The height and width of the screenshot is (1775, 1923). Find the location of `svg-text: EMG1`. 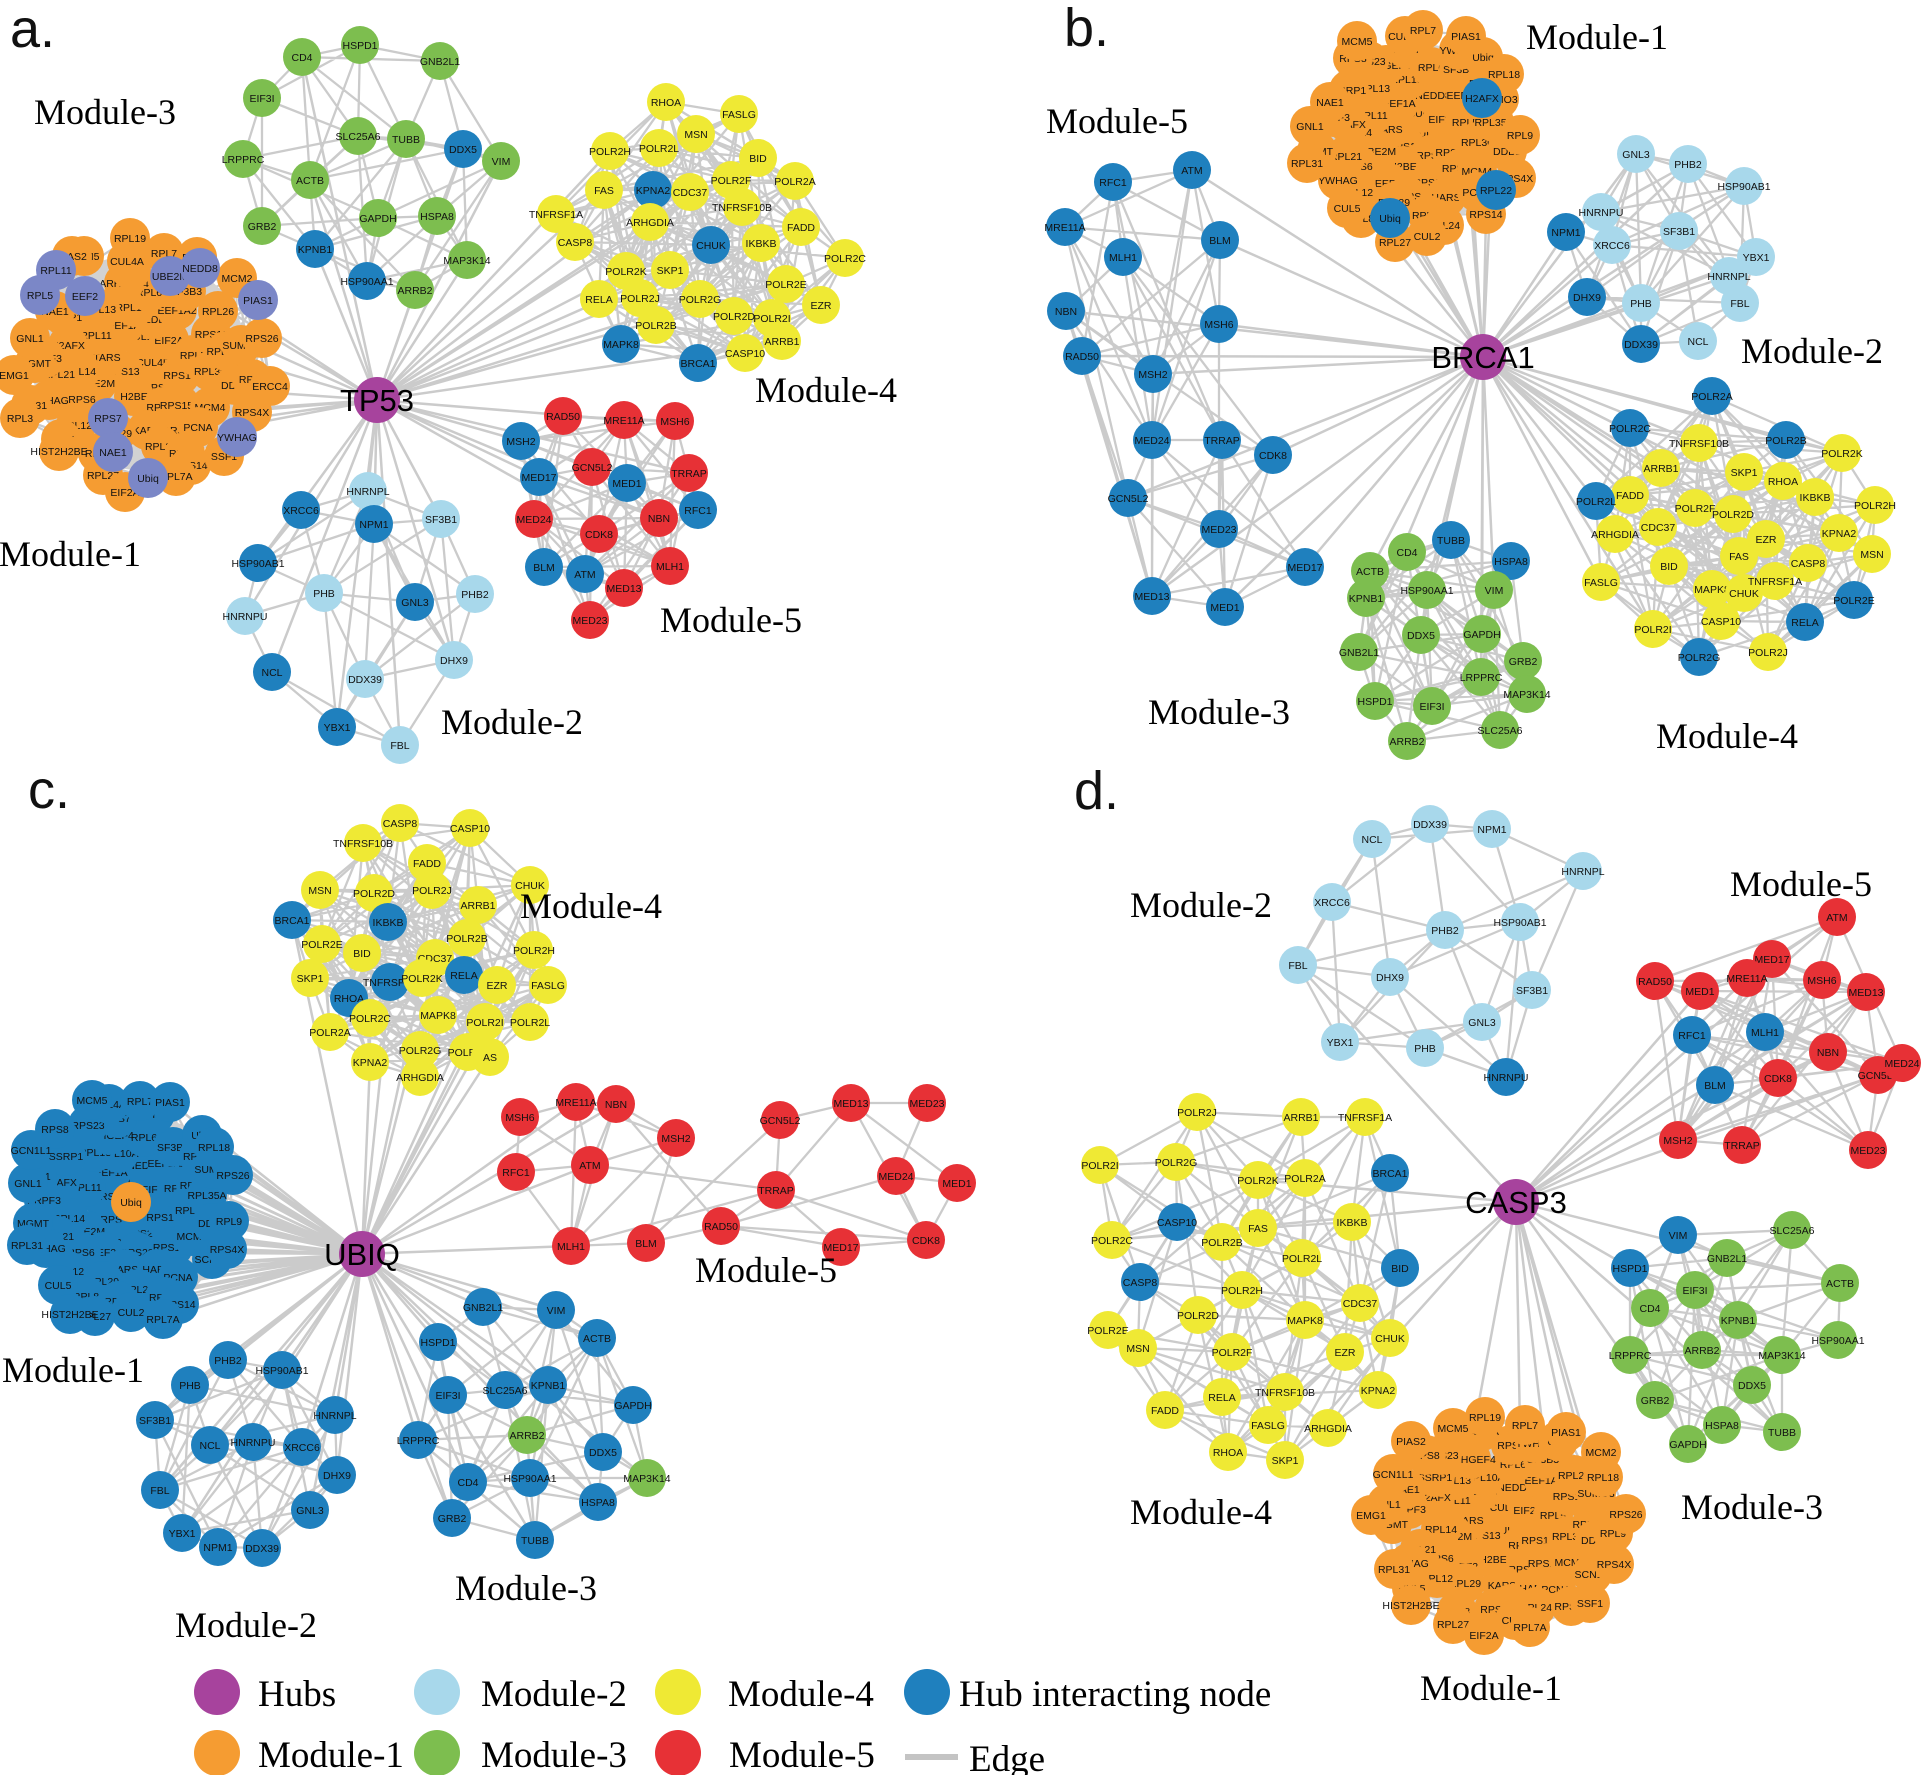

svg-text: EMG1 is located at coordinates (14, 376).